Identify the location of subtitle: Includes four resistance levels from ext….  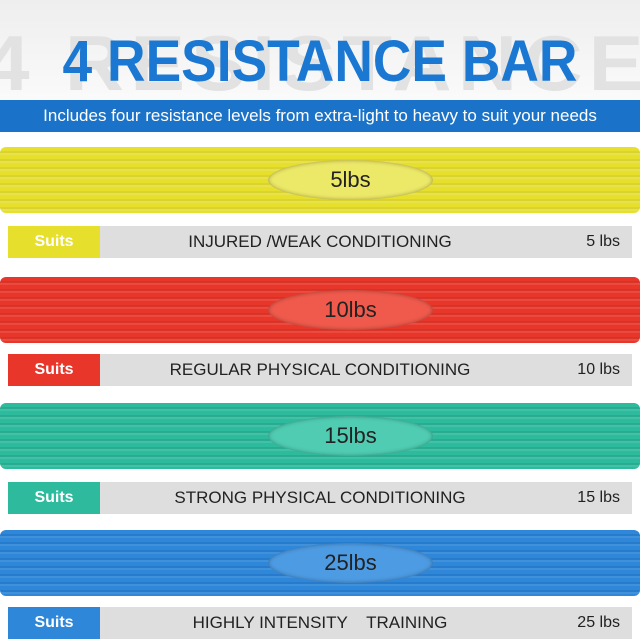
(320, 116).